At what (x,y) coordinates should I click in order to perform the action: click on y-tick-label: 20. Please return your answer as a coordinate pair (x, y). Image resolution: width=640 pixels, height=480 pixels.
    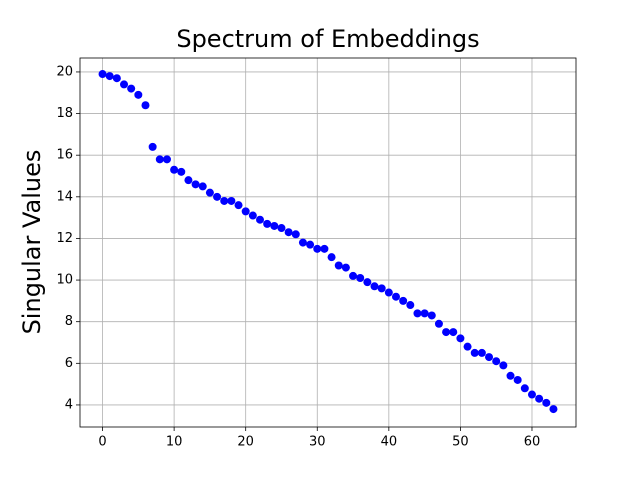
    Looking at the image, I should click on (64, 71).